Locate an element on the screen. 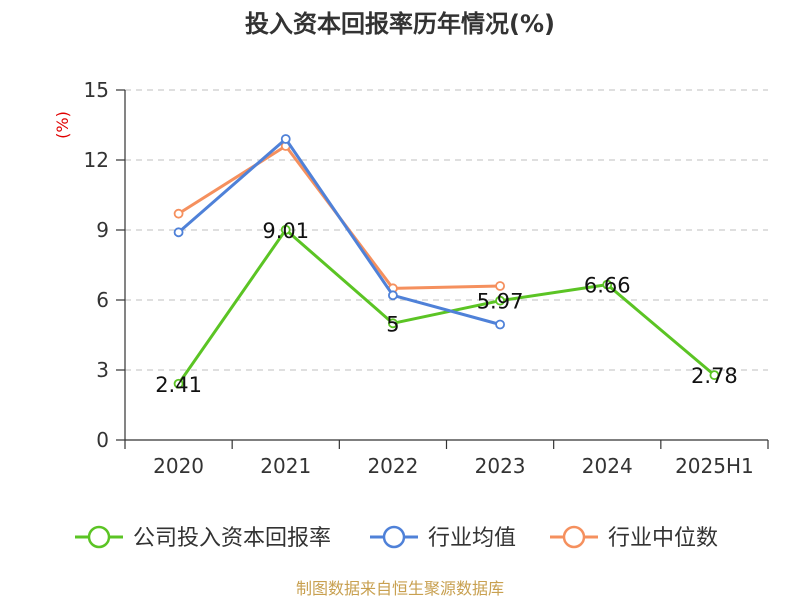  data-label: 2.78 is located at coordinates (714, 376).